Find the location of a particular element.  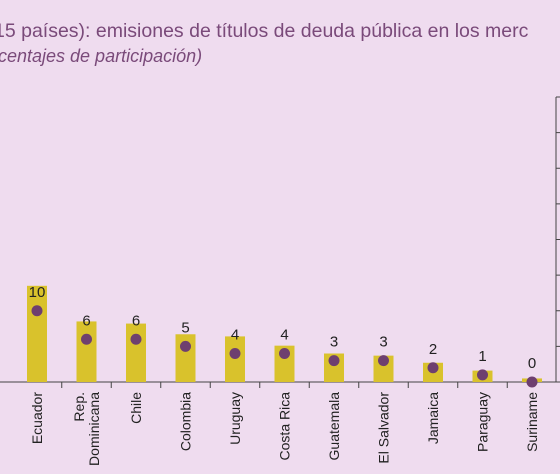

category-label: Ecuador is located at coordinates (37, 418).